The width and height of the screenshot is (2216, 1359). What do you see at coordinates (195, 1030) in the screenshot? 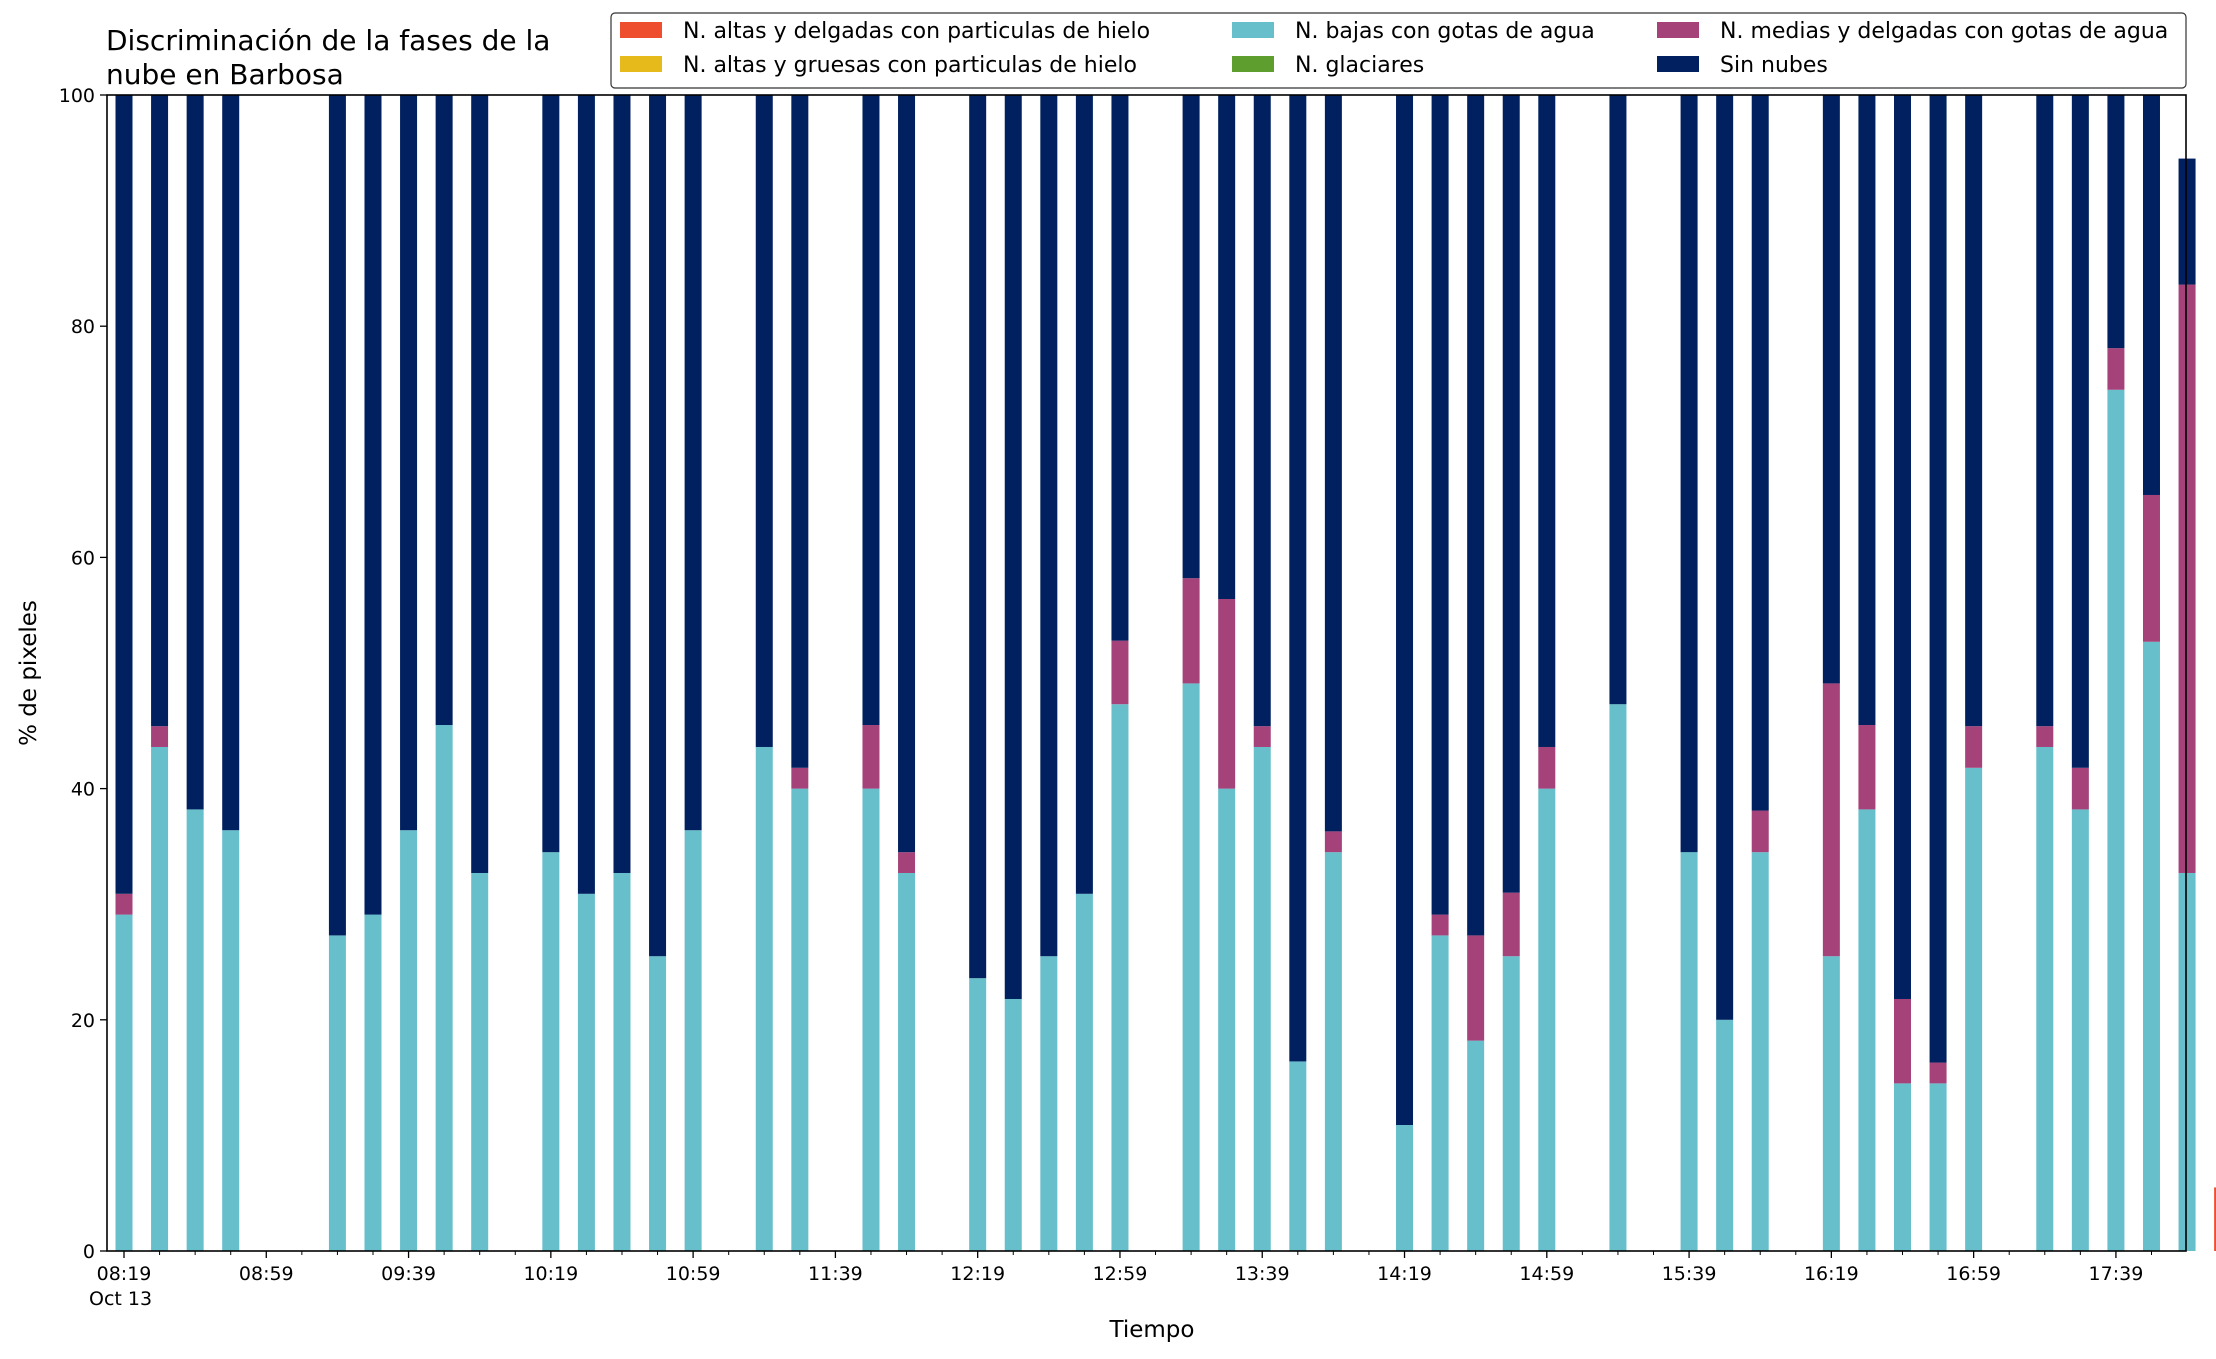
I see `bar-segment-2-s2` at bounding box center [195, 1030].